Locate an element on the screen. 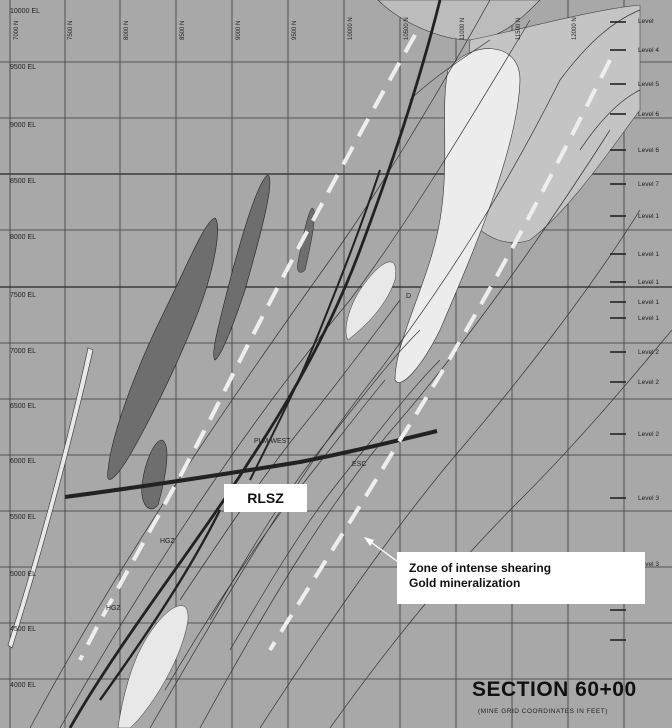 The width and height of the screenshot is (672, 728). elevation-label: 7000 EL is located at coordinates (23, 351).